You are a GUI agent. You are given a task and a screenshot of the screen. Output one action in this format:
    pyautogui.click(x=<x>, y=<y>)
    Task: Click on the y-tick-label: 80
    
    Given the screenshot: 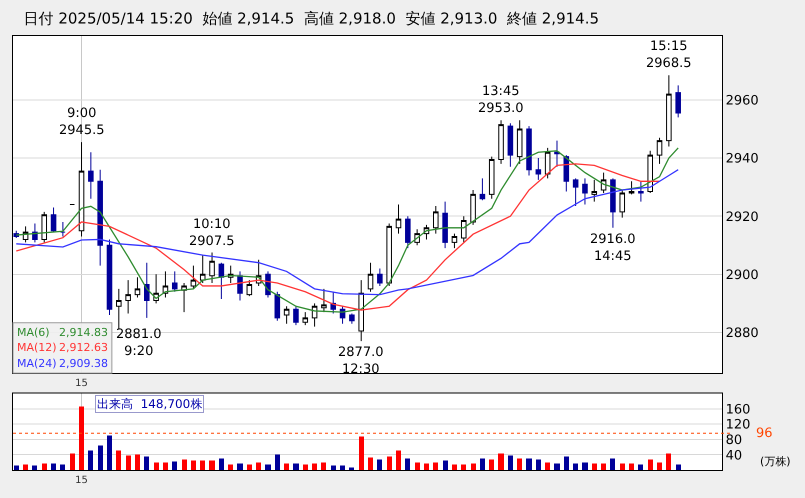 What is the action you would take?
    pyautogui.click(x=734, y=440)
    